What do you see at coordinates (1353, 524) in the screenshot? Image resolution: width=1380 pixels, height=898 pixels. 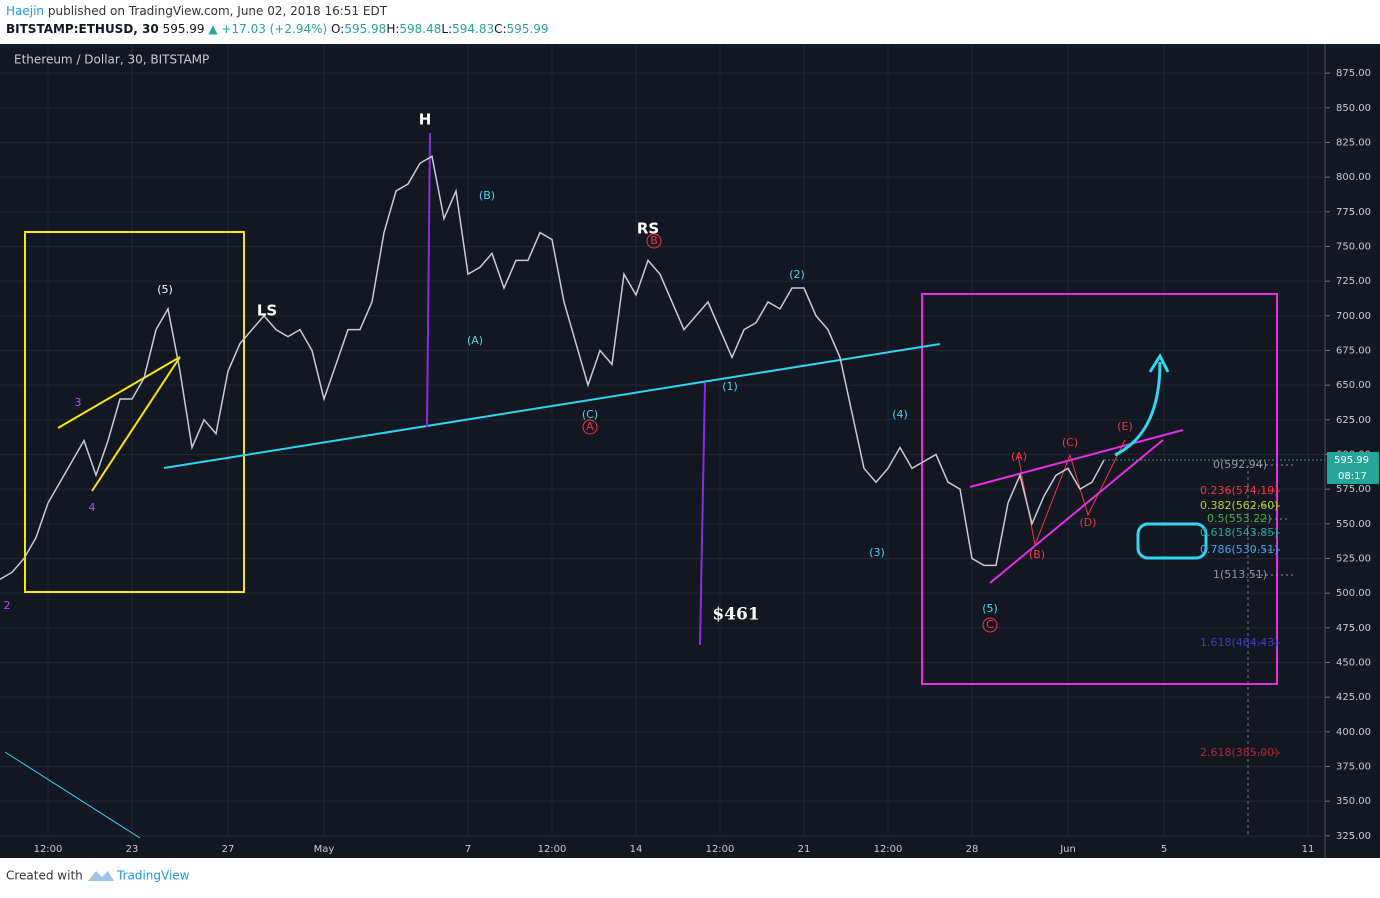 I see `y-tick-label: 550.00` at bounding box center [1353, 524].